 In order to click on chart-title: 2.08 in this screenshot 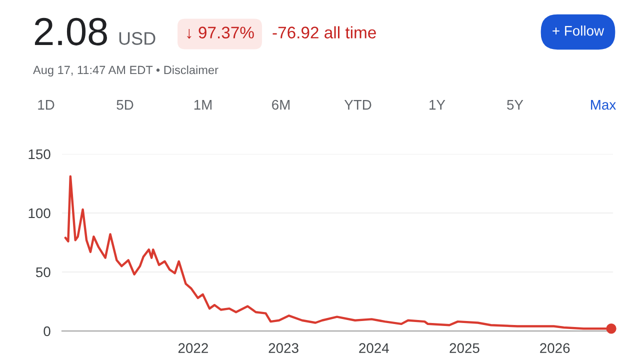, I will do `click(70, 32)`.